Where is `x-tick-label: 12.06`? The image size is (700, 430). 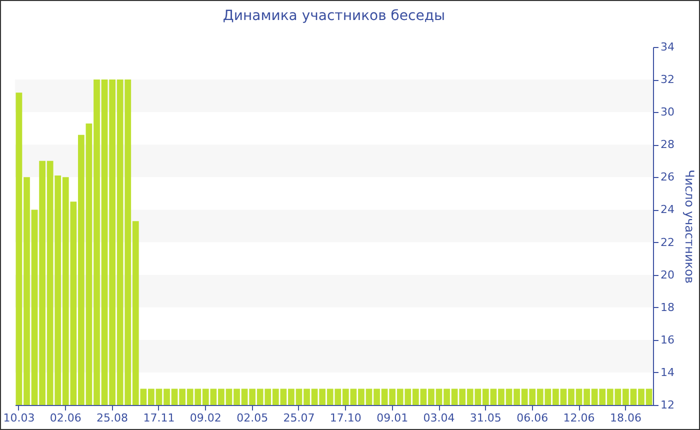
x-tick-label: 12.06 is located at coordinates (579, 418).